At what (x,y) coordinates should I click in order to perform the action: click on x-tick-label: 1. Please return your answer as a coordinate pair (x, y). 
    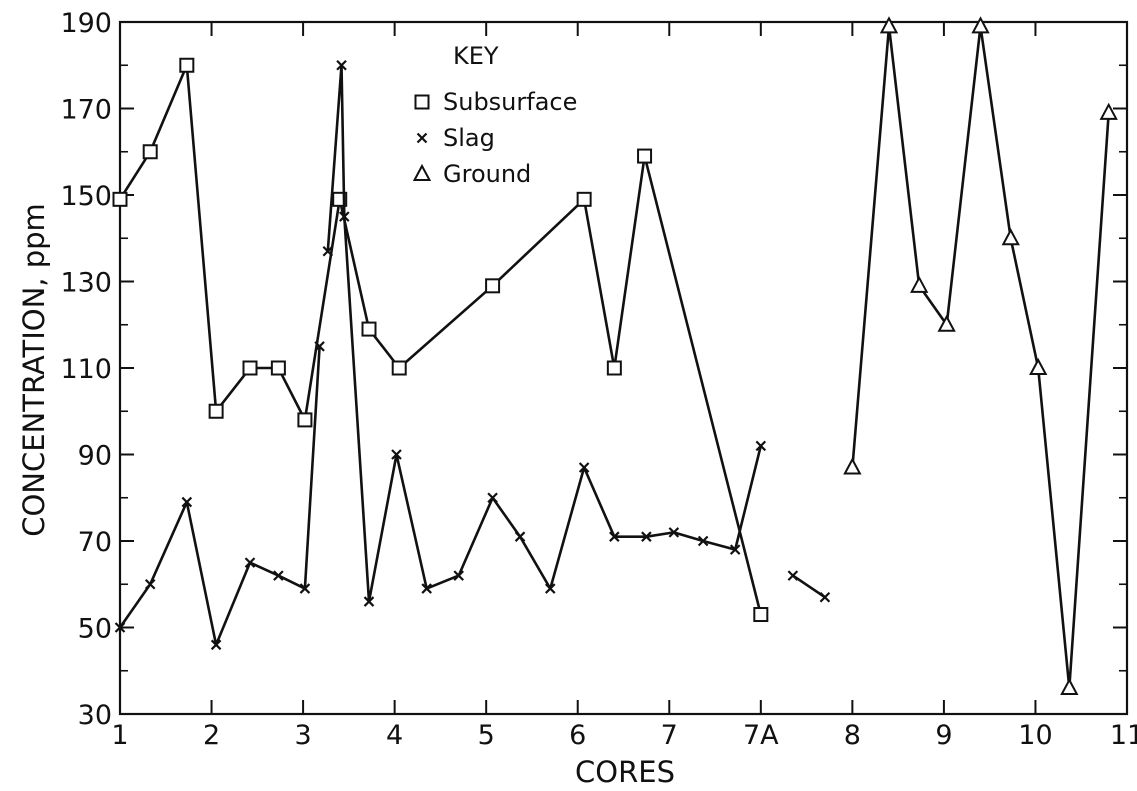
    Looking at the image, I should click on (119, 735).